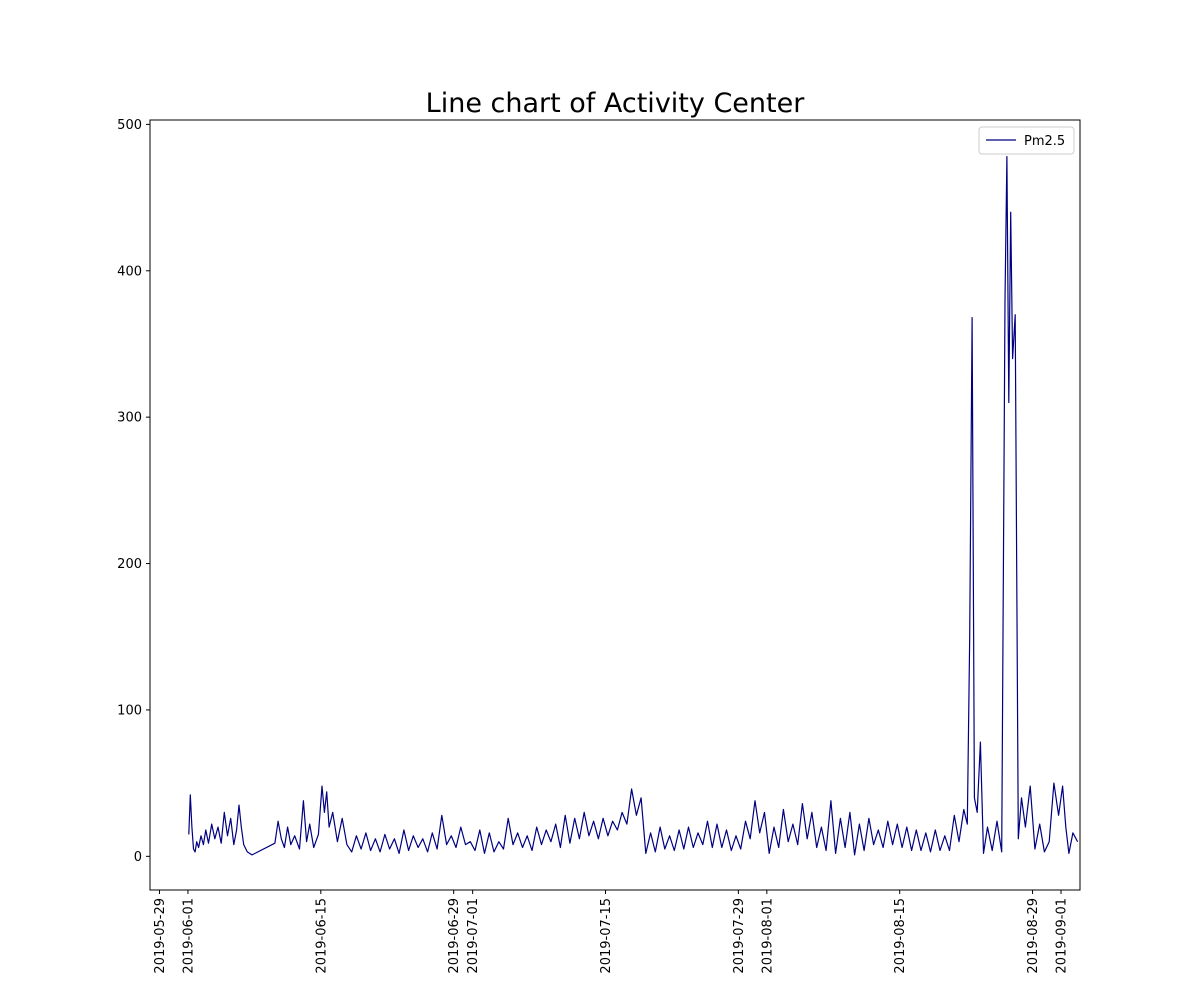 The image size is (1200, 1000). Describe the element at coordinates (129, 710) in the screenshot. I see `y-tick-label: 100` at that location.